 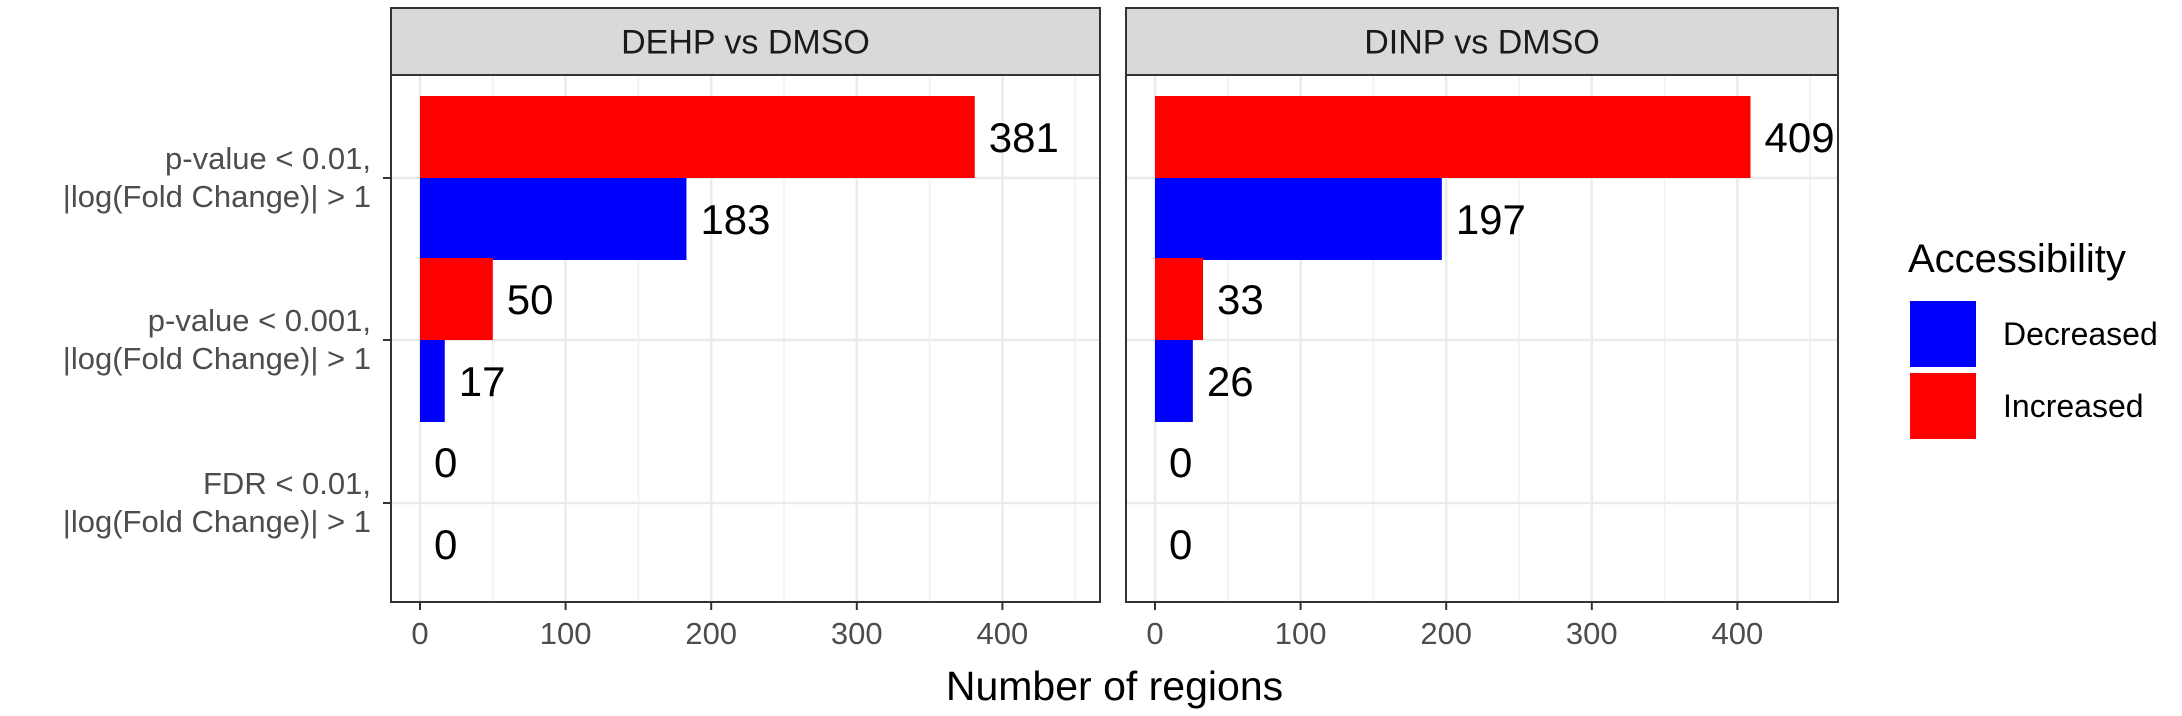 What do you see at coordinates (217, 177) in the screenshot?
I see `y-category-label: p-value < 0.01, |log(Fold Change)| > 1` at bounding box center [217, 177].